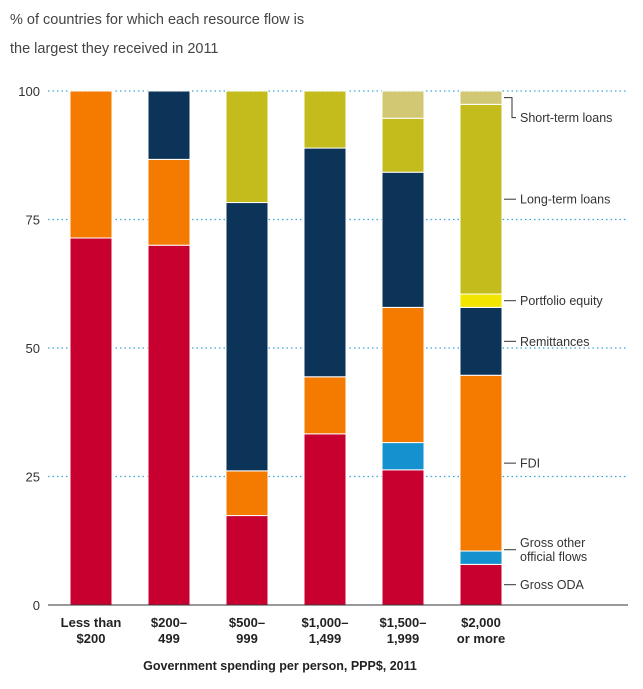  I want to click on legend-label: official flows, so click(553, 557).